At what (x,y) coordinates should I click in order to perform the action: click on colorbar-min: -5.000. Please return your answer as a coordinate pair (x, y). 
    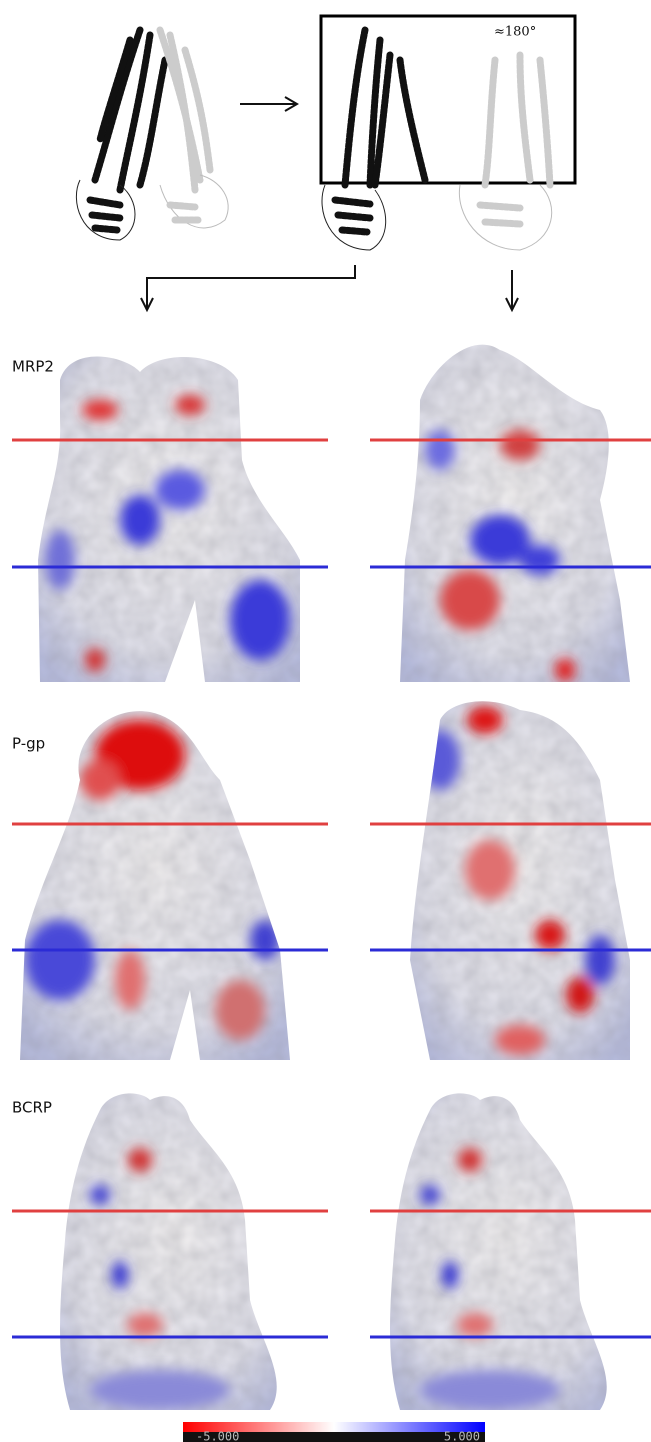
    Looking at the image, I should click on (217, 1436).